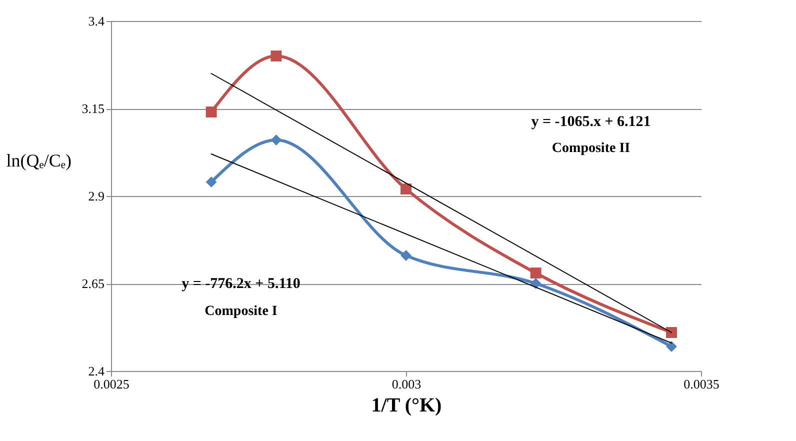 Image resolution: width=796 pixels, height=441 pixels. What do you see at coordinates (591, 148) in the screenshot?
I see `annotation: Composite II` at bounding box center [591, 148].